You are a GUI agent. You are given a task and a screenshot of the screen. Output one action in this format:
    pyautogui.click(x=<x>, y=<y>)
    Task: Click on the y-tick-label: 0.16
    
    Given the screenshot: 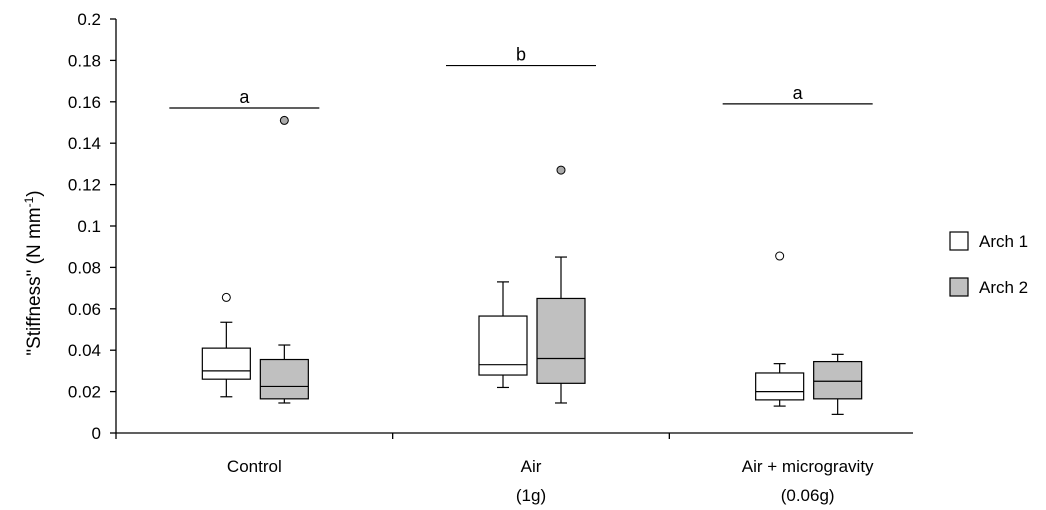 What is the action you would take?
    pyautogui.click(x=84, y=102)
    